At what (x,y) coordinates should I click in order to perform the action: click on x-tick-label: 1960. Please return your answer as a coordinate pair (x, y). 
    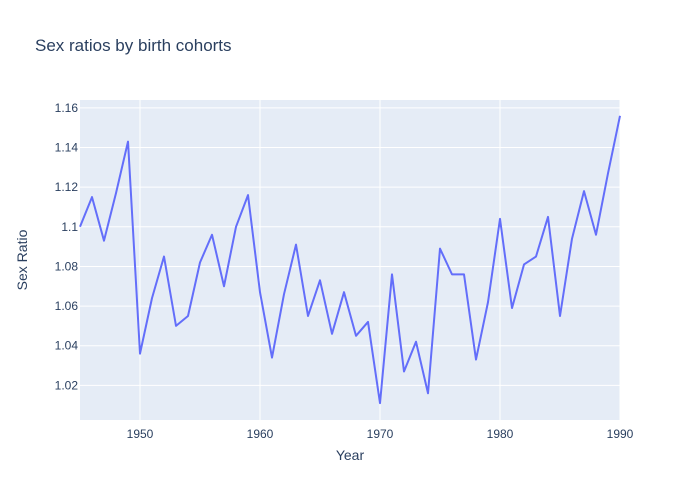
    Looking at the image, I should click on (260, 434).